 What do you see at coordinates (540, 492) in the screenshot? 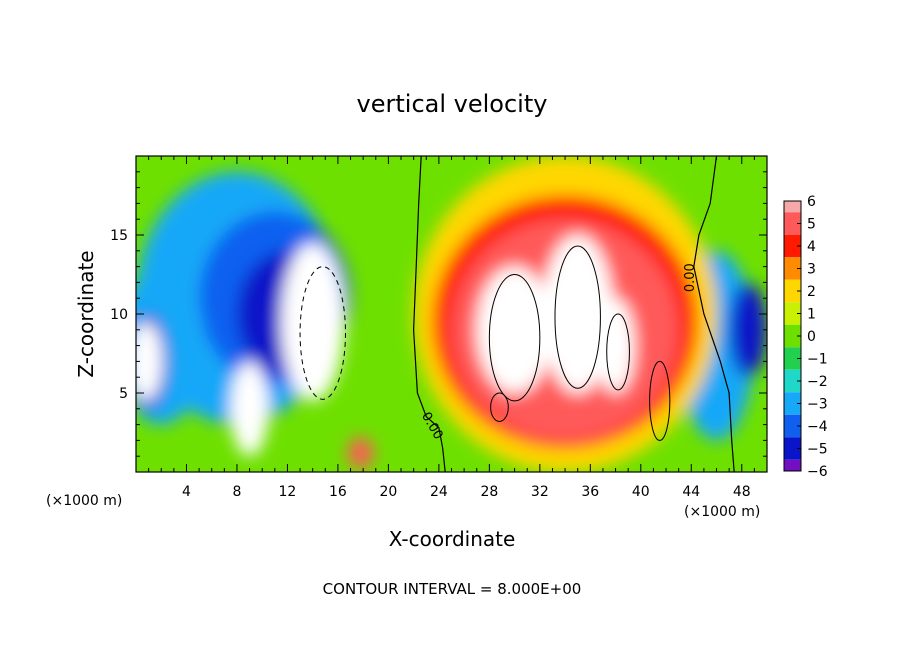
I see `x-tick-label: 32` at bounding box center [540, 492].